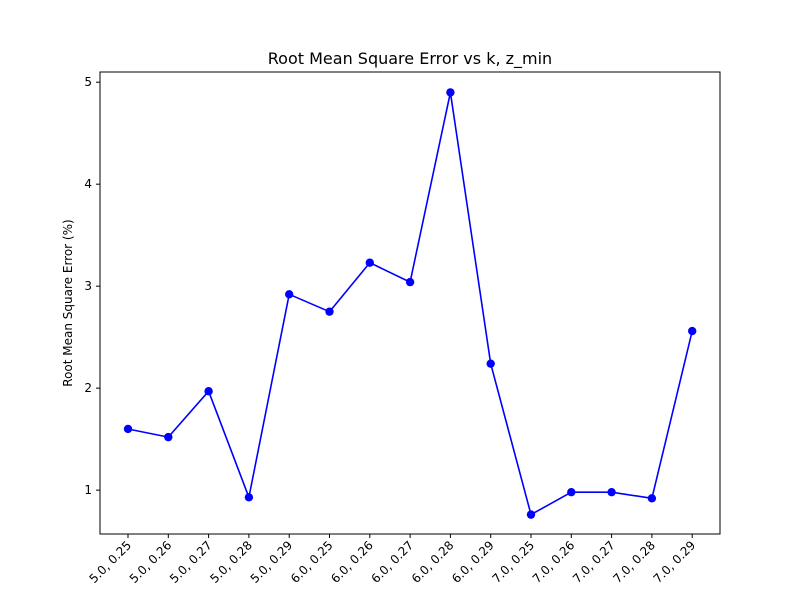  Describe the element at coordinates (88, 490) in the screenshot. I see `y-tick-label: 1` at that location.